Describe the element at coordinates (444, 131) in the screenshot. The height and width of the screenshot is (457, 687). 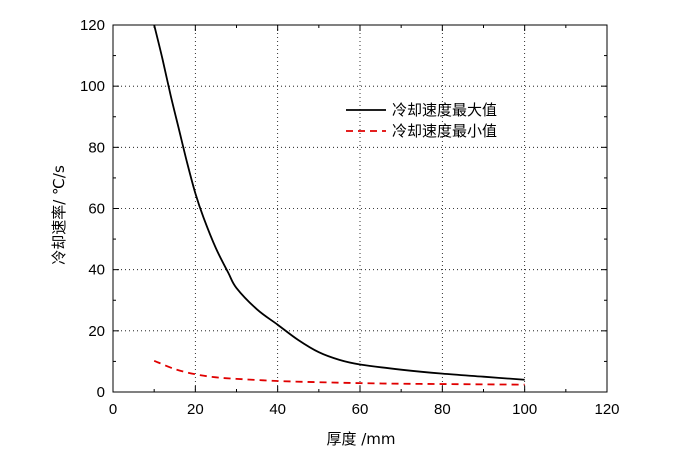
I see `legend-label-min: 冷却速度最小值` at that location.